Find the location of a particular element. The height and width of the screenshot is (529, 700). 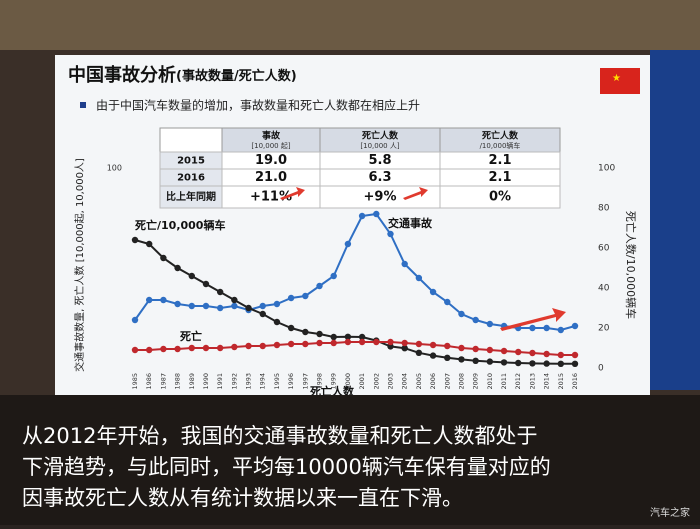

y-axis-title: 交通事故数量, 死亡人数 [10,000起, 10,000人] is located at coordinates (79, 265).